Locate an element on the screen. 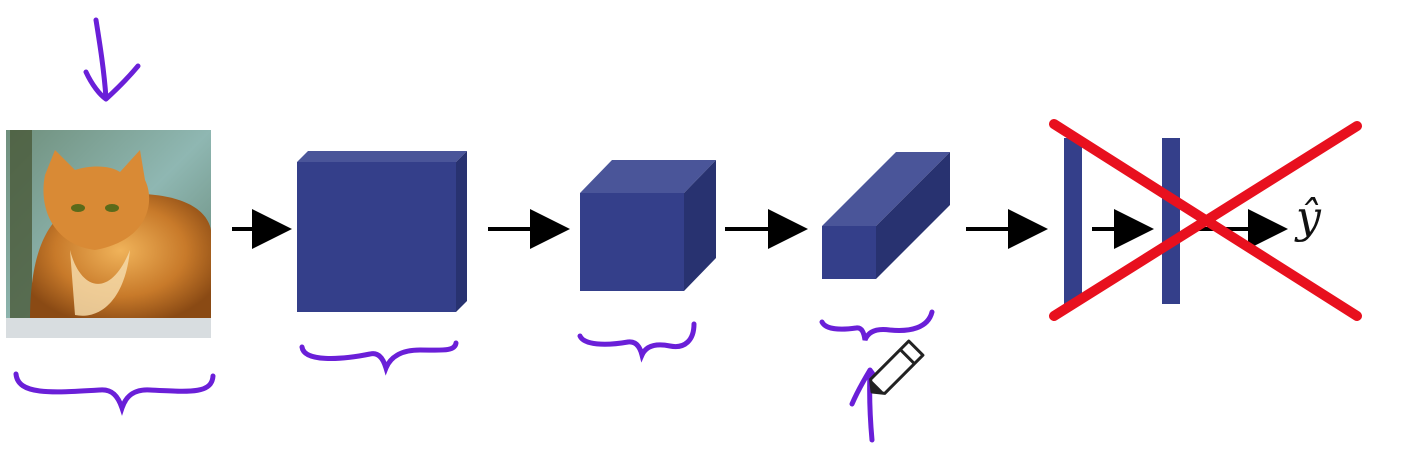 The height and width of the screenshot is (461, 1412). volume-3-top is located at coordinates (886, 189).